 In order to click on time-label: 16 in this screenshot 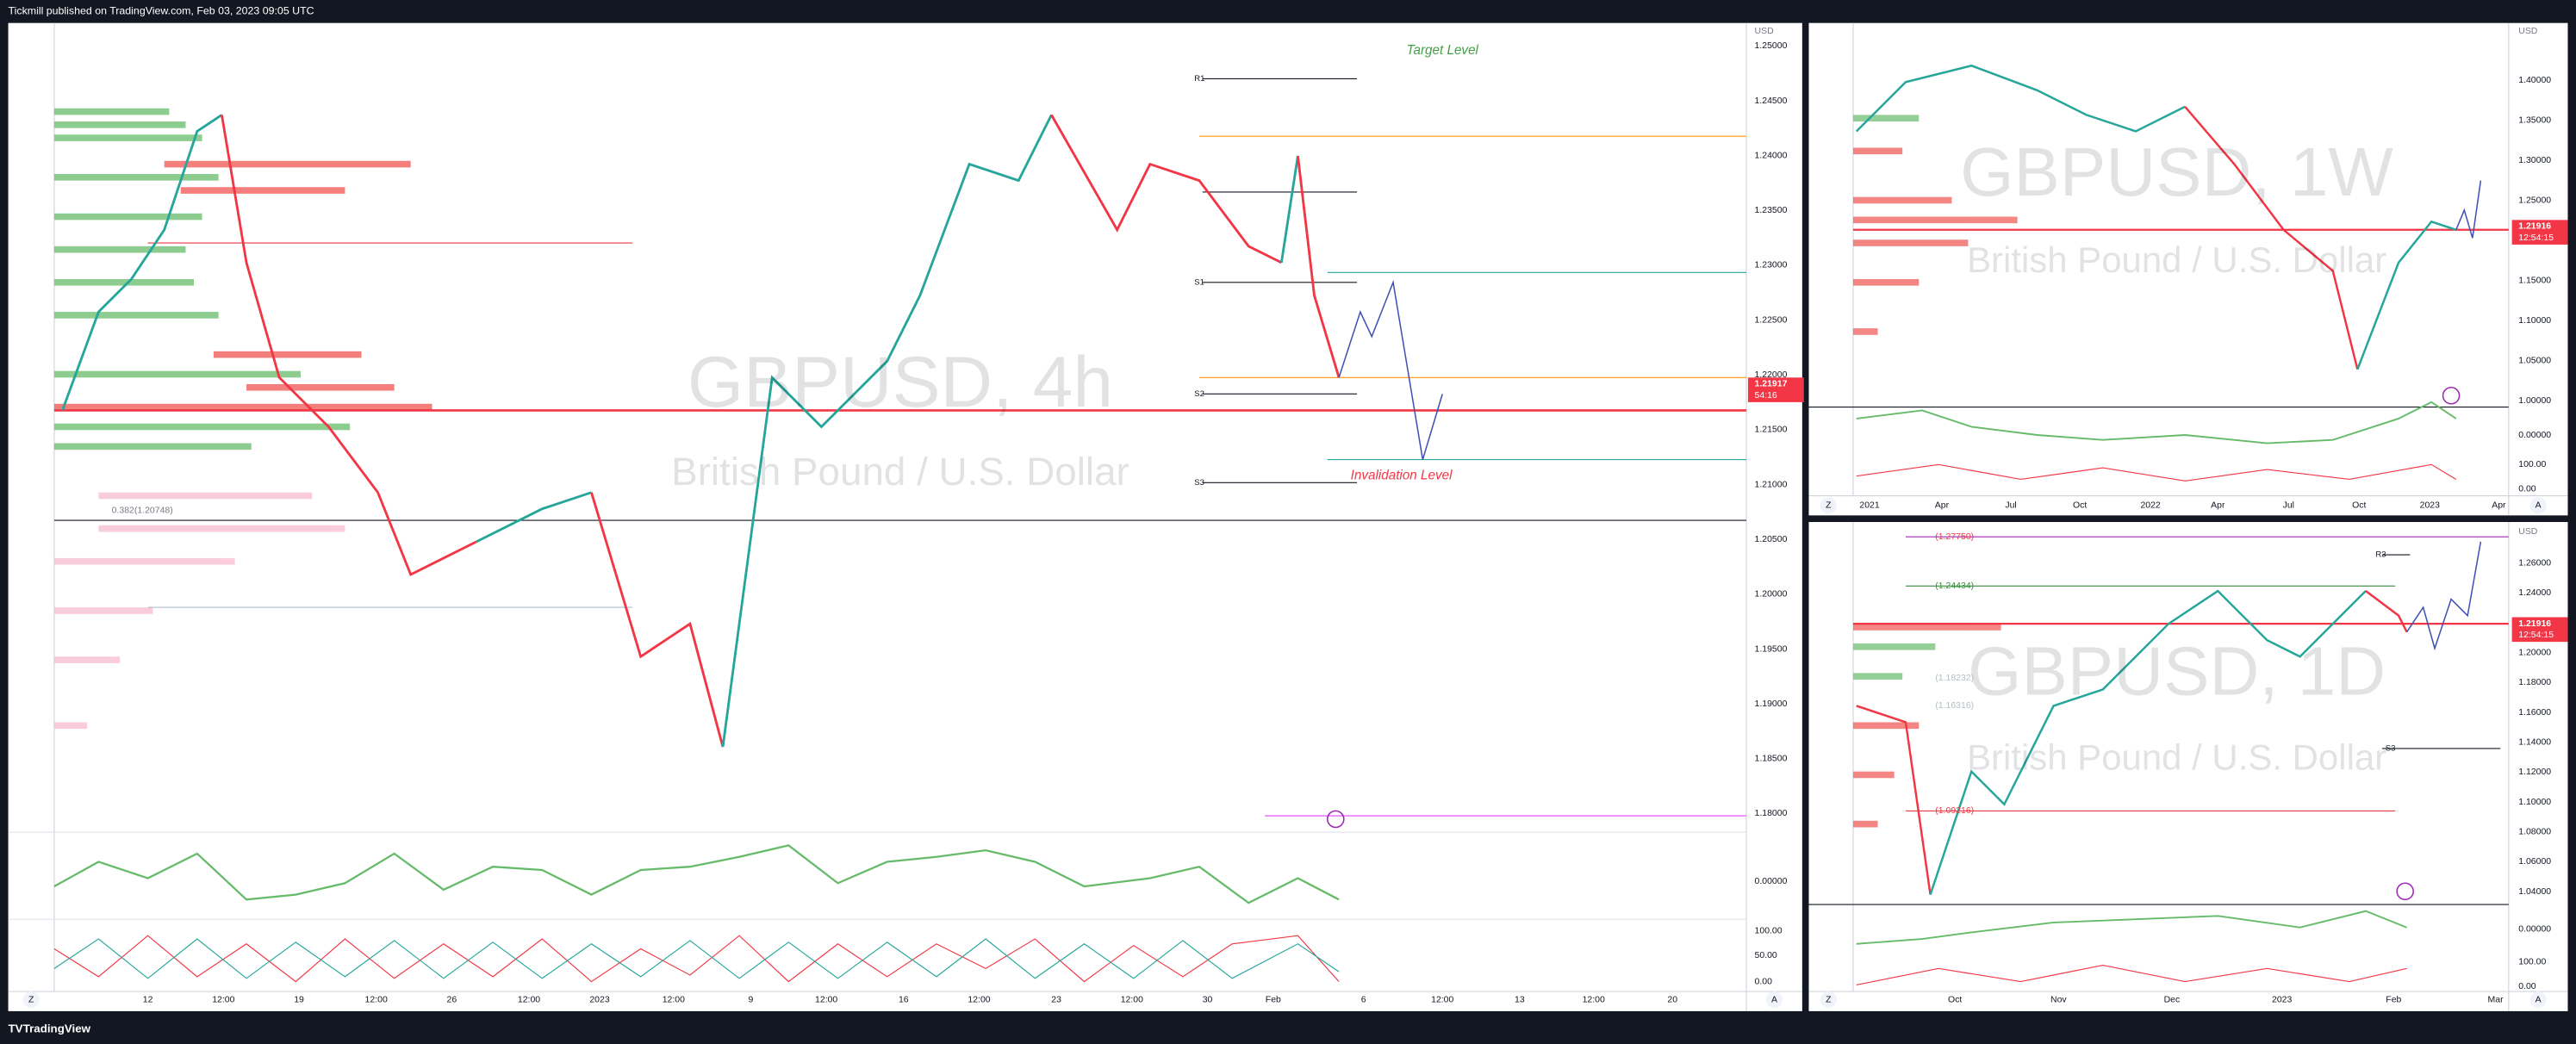, I will do `click(904, 1000)`.